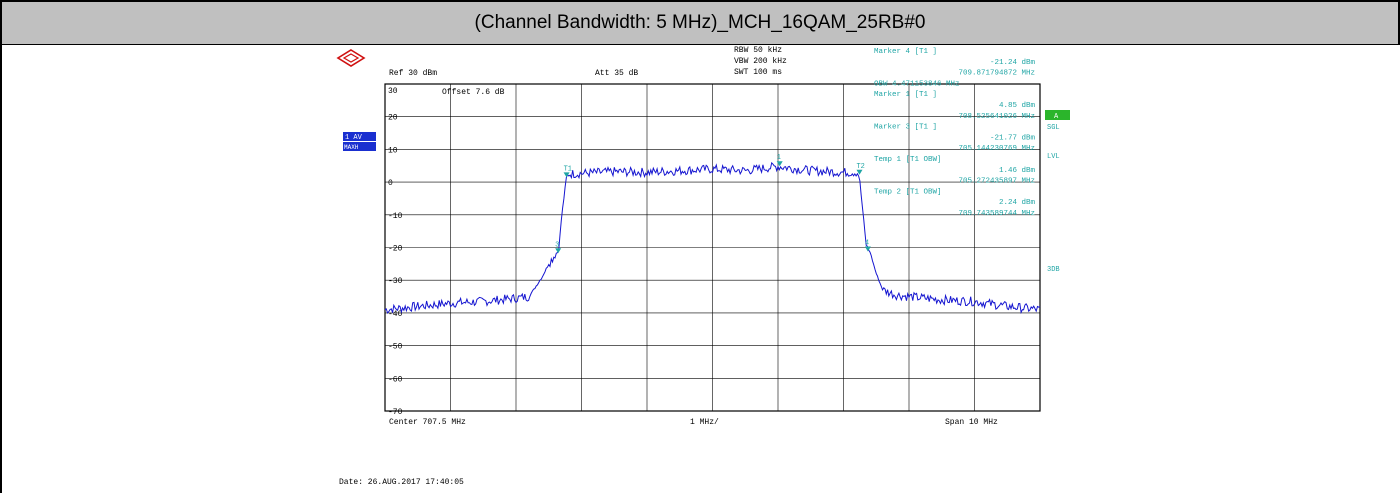  Describe the element at coordinates (413, 73) in the screenshot. I see `ref-level-label: Ref 30 dBm` at that location.